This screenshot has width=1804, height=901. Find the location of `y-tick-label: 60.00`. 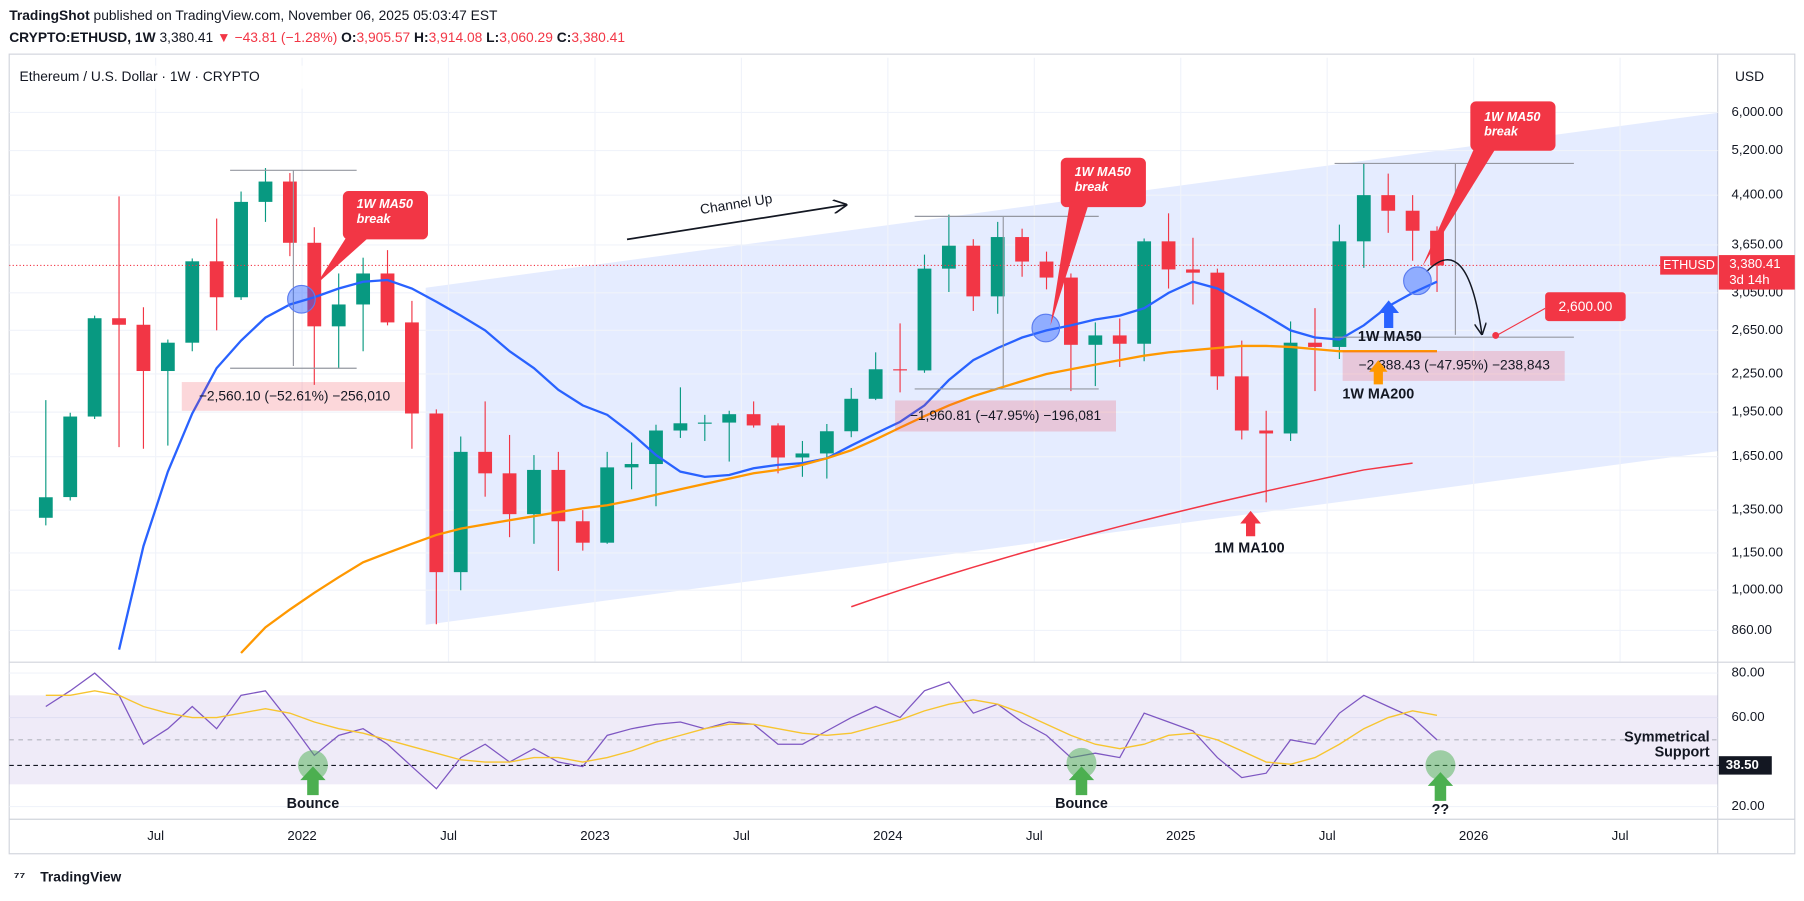

y-tick-label: 60.00 is located at coordinates (1748, 716).